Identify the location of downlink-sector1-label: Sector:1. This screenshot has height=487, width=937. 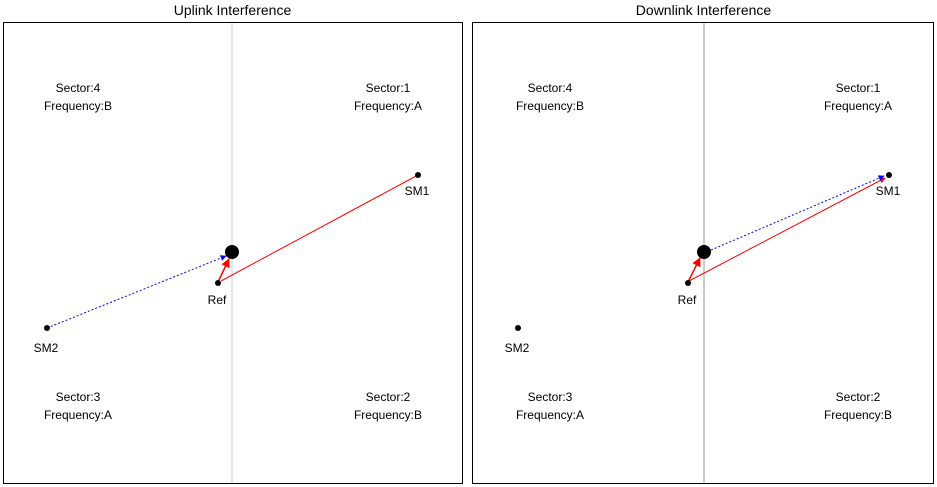
(858, 88).